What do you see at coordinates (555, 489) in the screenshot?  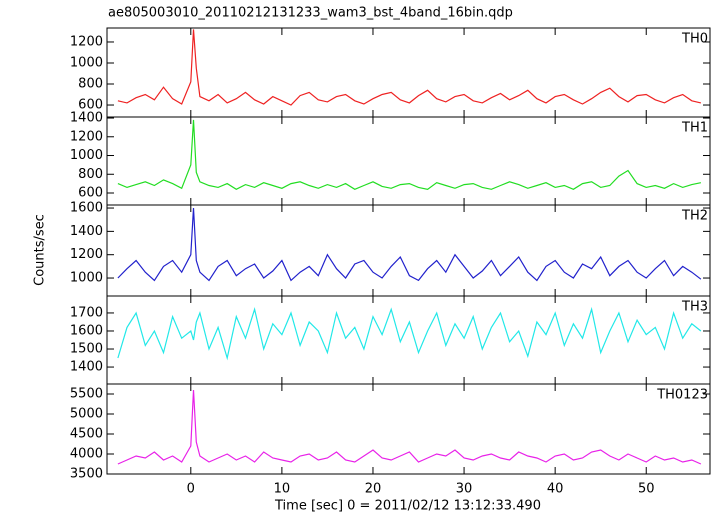 I see `x-tick-label: 40` at bounding box center [555, 489].